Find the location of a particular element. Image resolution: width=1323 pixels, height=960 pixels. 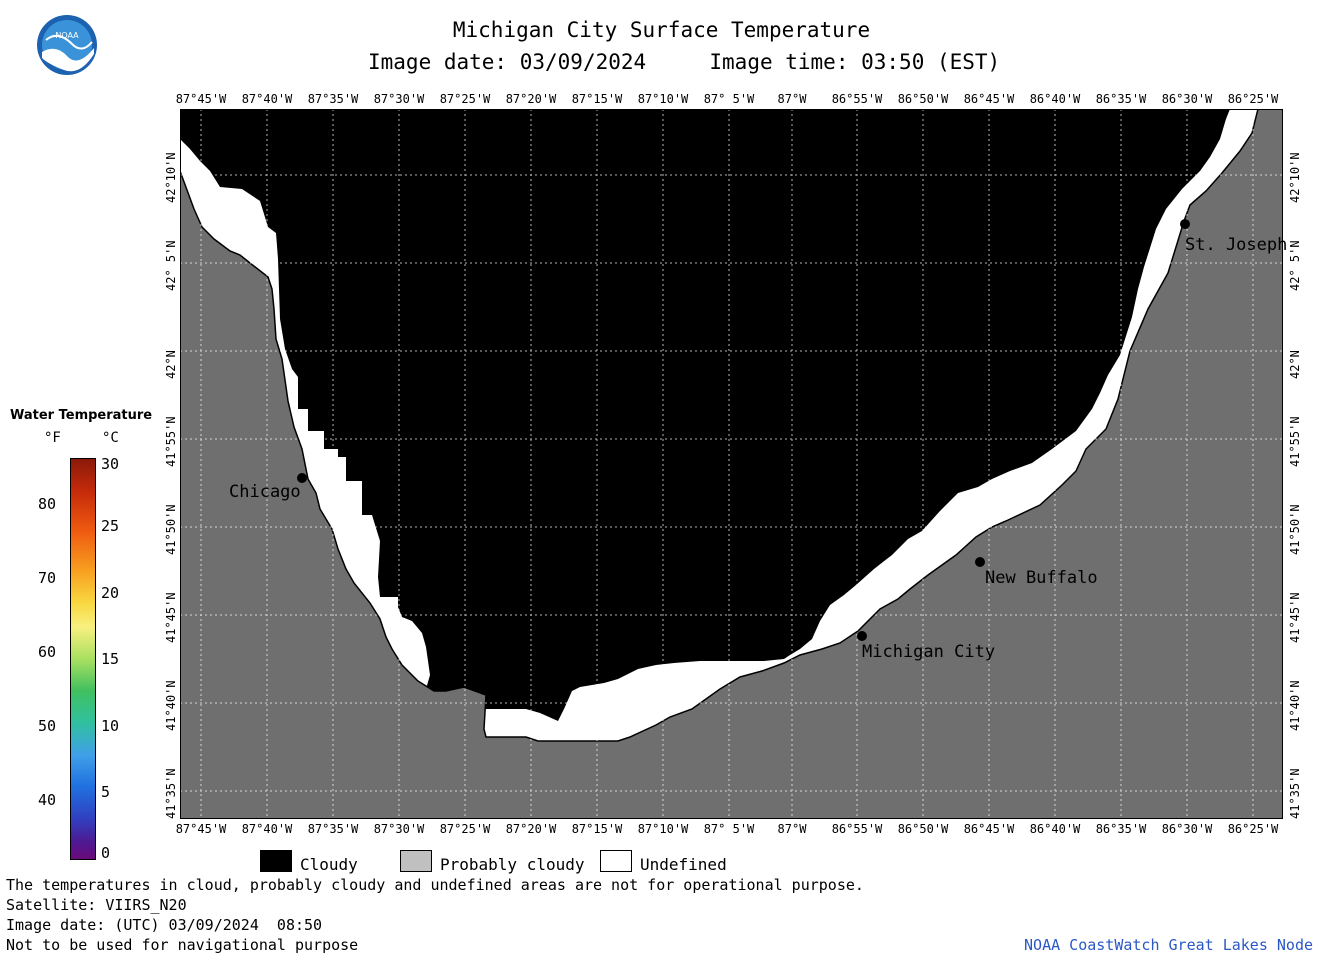

bottom-lon-label: 87°W is located at coordinates (792, 829).